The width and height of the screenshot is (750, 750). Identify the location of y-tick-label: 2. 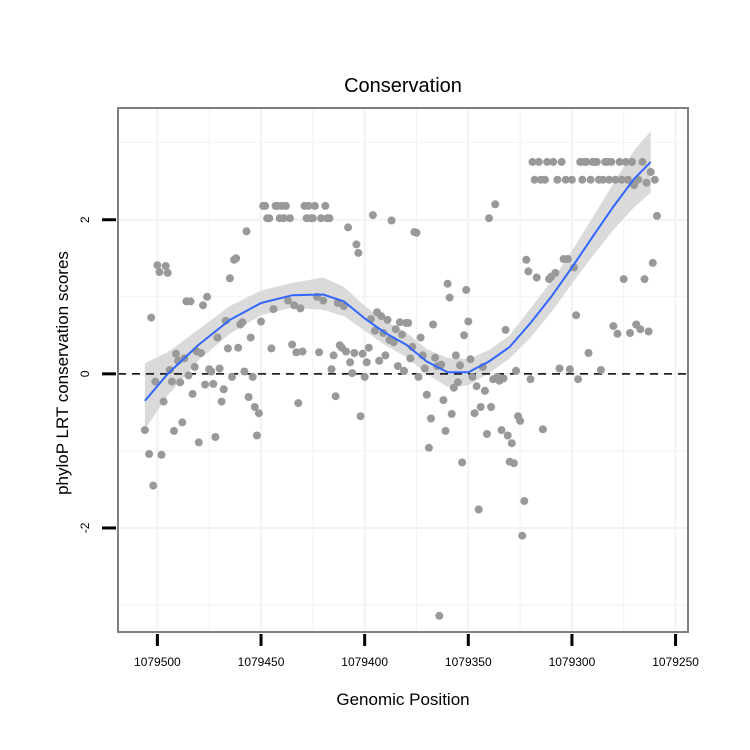
(85, 219).